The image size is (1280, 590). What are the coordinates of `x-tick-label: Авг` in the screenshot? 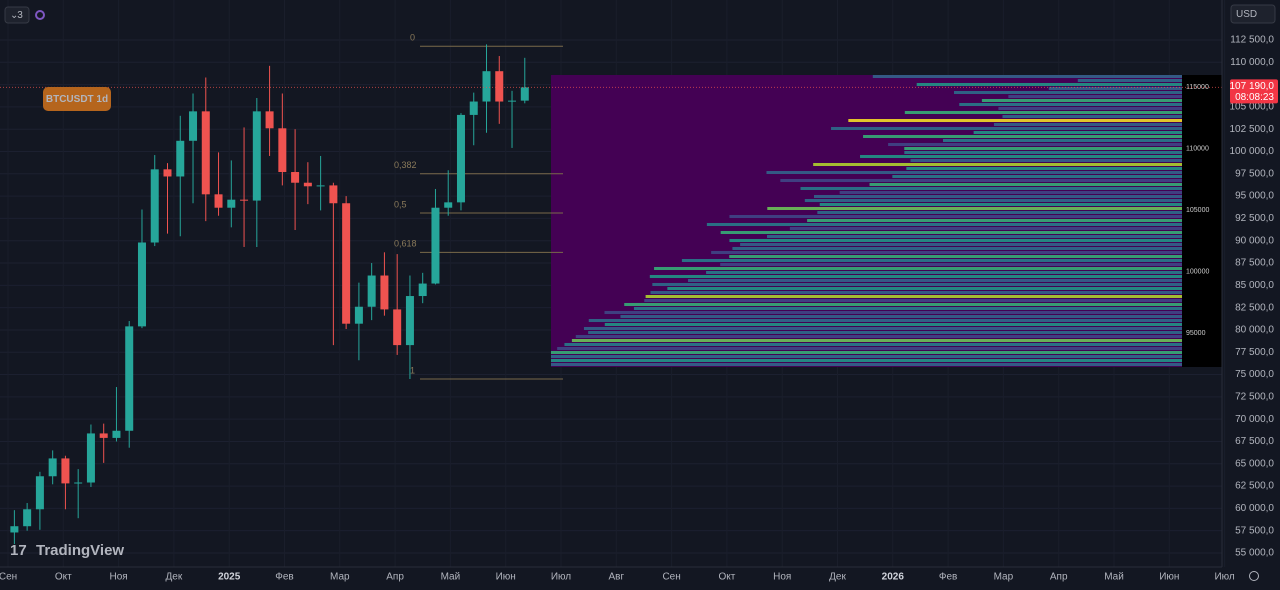 It's located at (616, 577).